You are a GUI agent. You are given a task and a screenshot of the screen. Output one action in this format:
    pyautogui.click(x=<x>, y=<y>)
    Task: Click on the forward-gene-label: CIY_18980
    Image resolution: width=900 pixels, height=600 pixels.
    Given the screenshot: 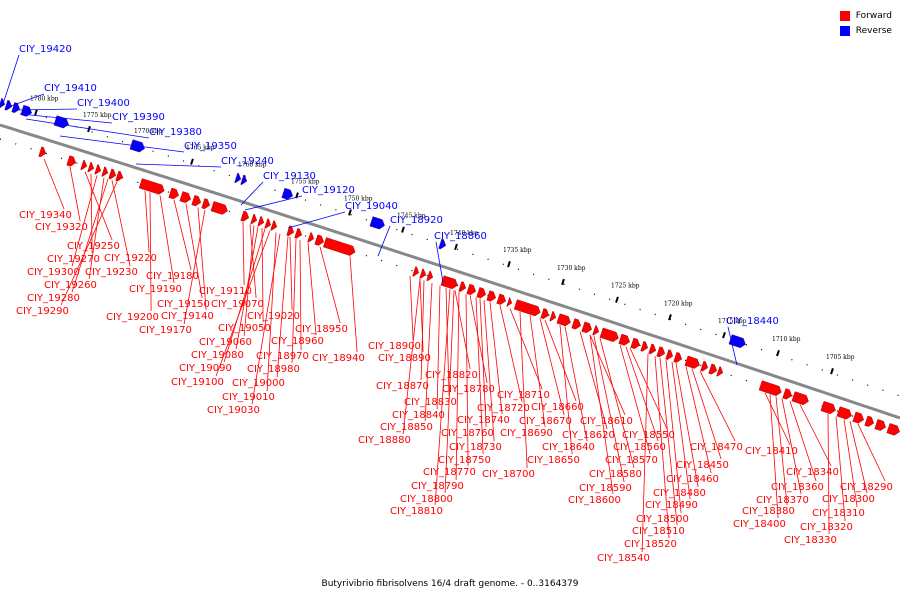 What is the action you would take?
    pyautogui.click(x=273, y=369)
    